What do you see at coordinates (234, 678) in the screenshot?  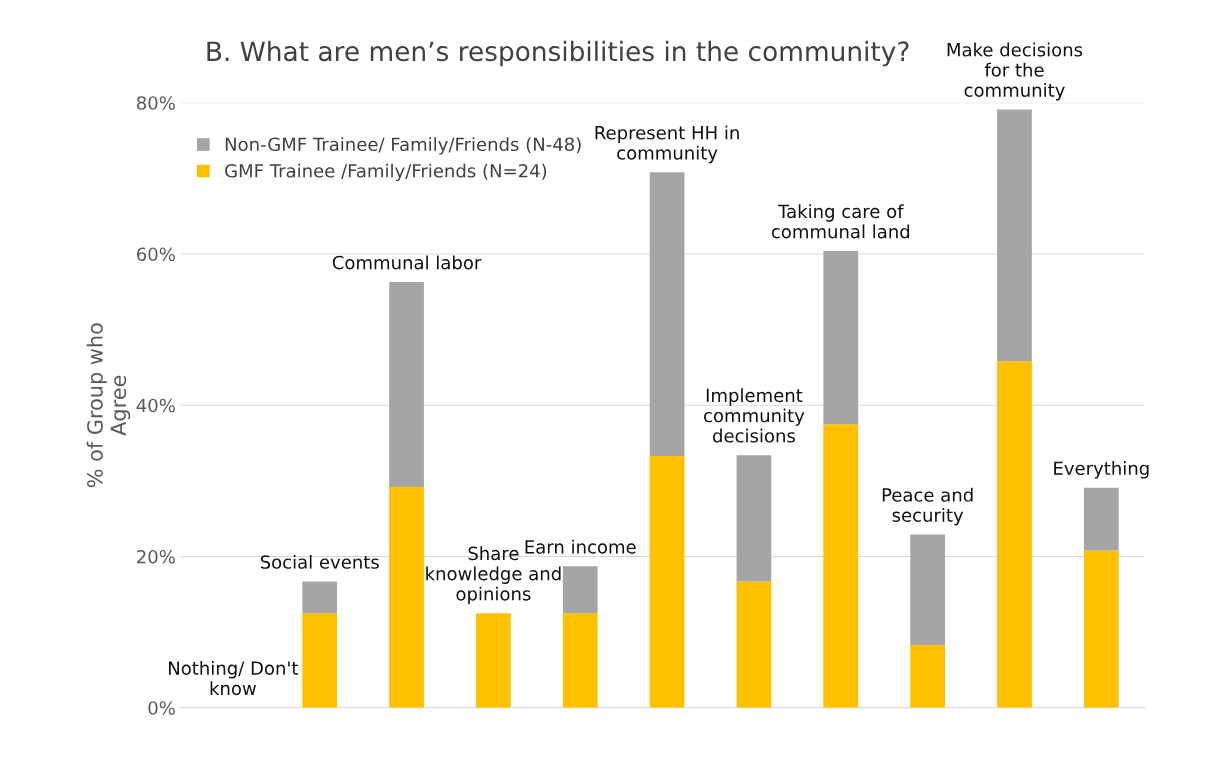 I see `x-tick-label: Nothing/ Don't know` at bounding box center [234, 678].